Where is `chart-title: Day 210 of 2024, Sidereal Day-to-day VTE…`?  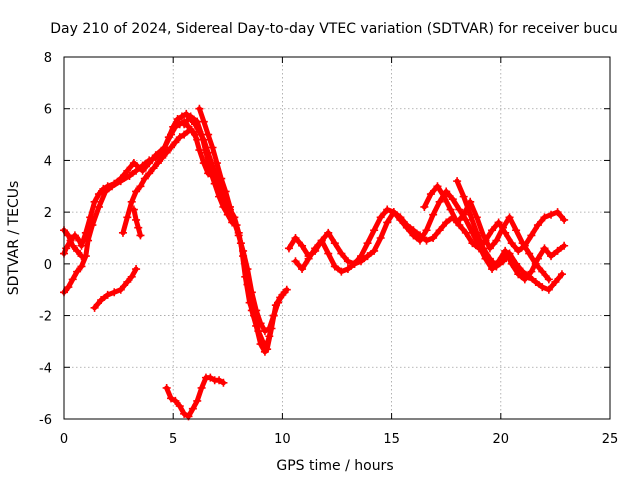 chart-title: Day 210 of 2024, Sidereal Day-to-day VTE… is located at coordinates (334, 29).